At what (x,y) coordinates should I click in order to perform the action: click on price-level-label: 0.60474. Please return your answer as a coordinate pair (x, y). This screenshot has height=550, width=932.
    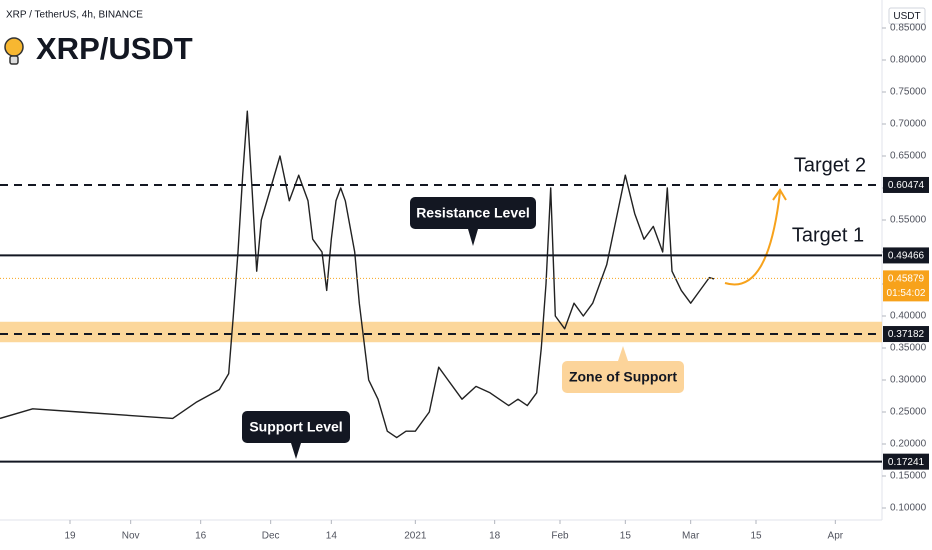
    Looking at the image, I should click on (906, 185).